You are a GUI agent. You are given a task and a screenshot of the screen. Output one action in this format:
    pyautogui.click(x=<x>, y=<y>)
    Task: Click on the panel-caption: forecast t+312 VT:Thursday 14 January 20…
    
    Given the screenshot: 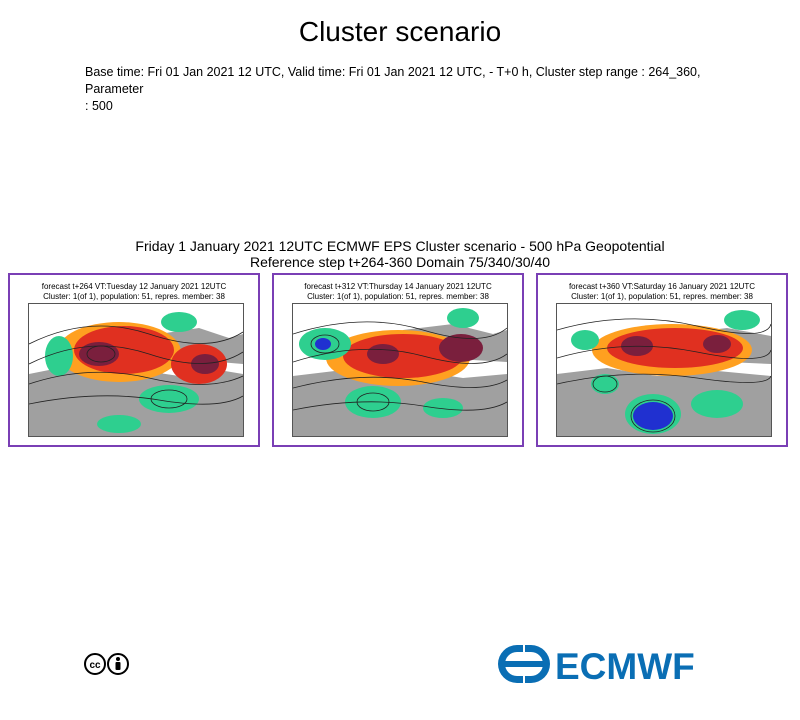 What is the action you would take?
    pyautogui.click(x=398, y=292)
    